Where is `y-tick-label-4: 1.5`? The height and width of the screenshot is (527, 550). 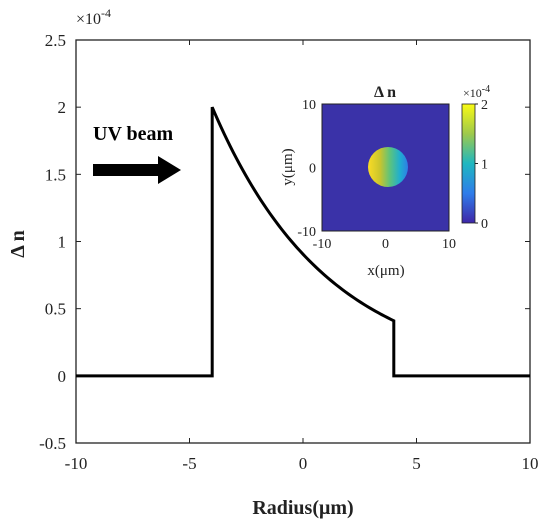
y-tick-label-4: 1.5 is located at coordinates (55, 174).